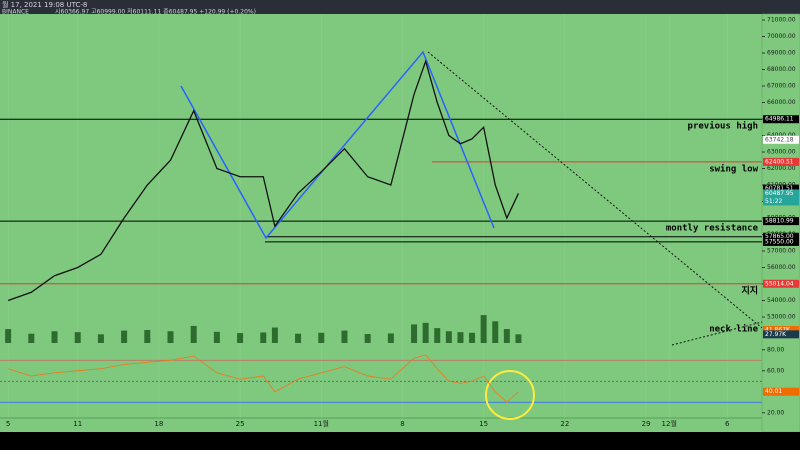 The image size is (800, 450). What do you see at coordinates (781, 102) in the screenshot?
I see `y-tick-label: 66000.00` at bounding box center [781, 102].